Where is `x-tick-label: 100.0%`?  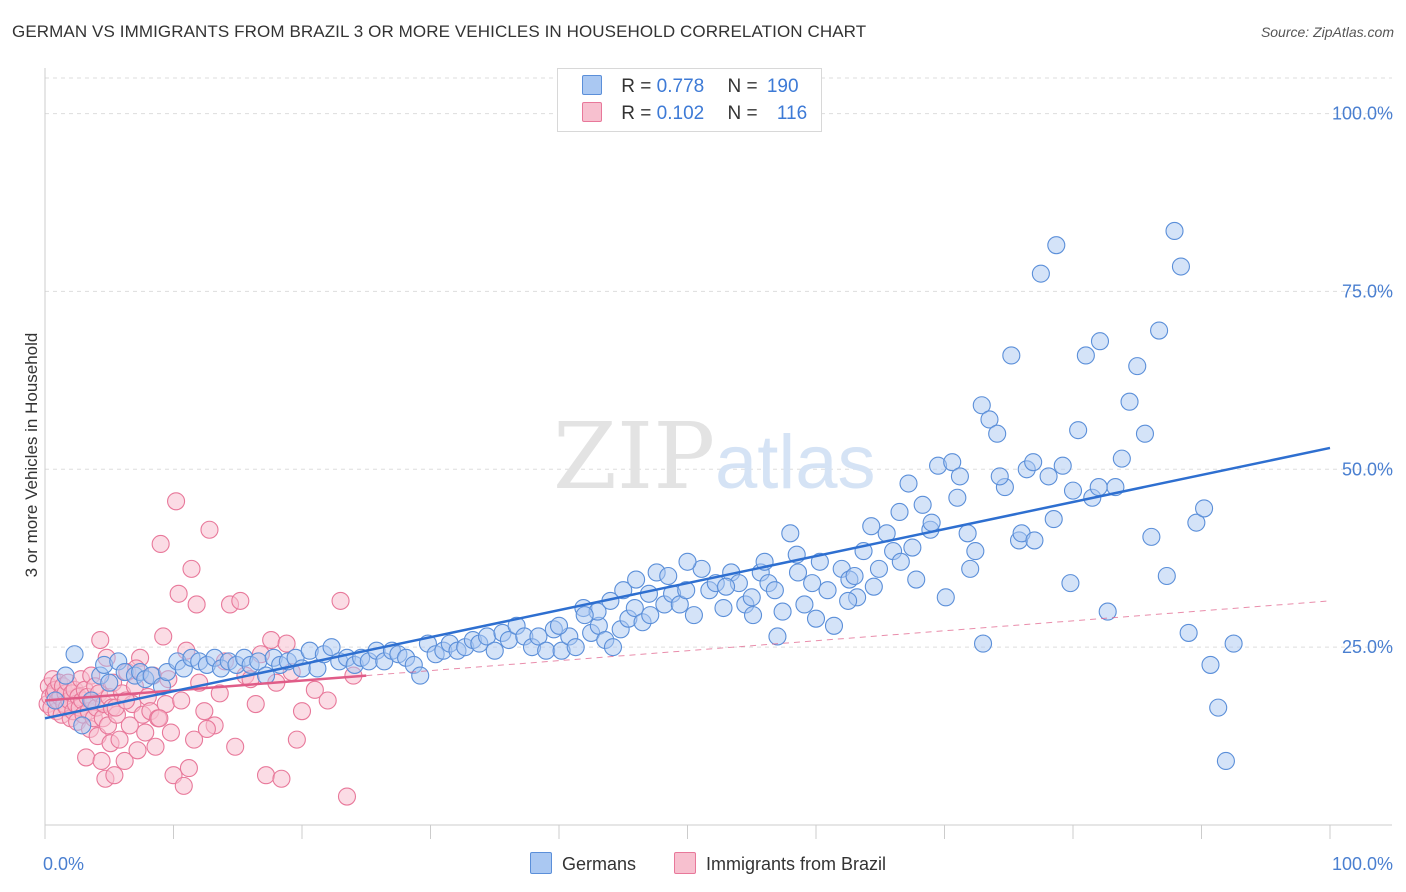
x-tick-label: 100.0% is located at coordinates (1362, 864).